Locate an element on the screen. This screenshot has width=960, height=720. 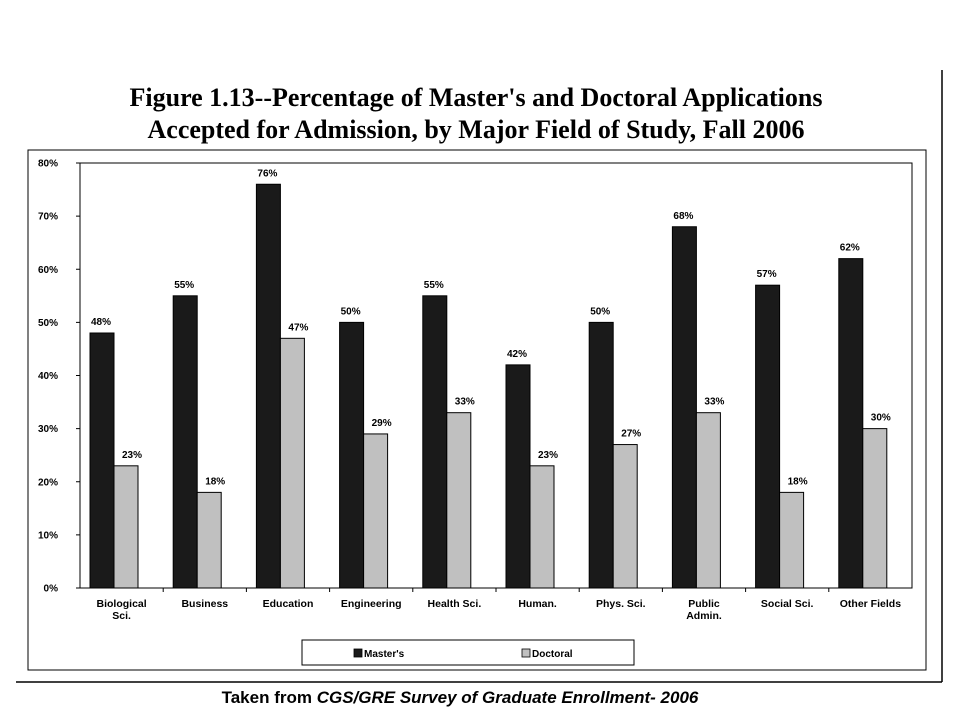
x-category-label: Health Sci. is located at coordinates (455, 604).